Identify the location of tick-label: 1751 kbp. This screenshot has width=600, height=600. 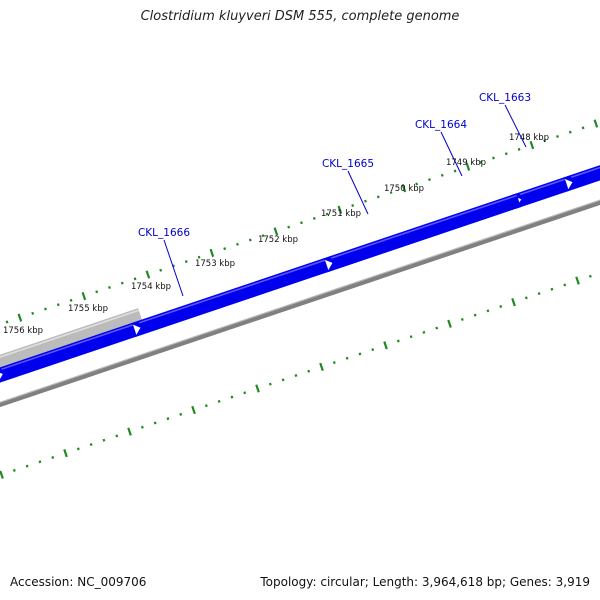
(341, 214).